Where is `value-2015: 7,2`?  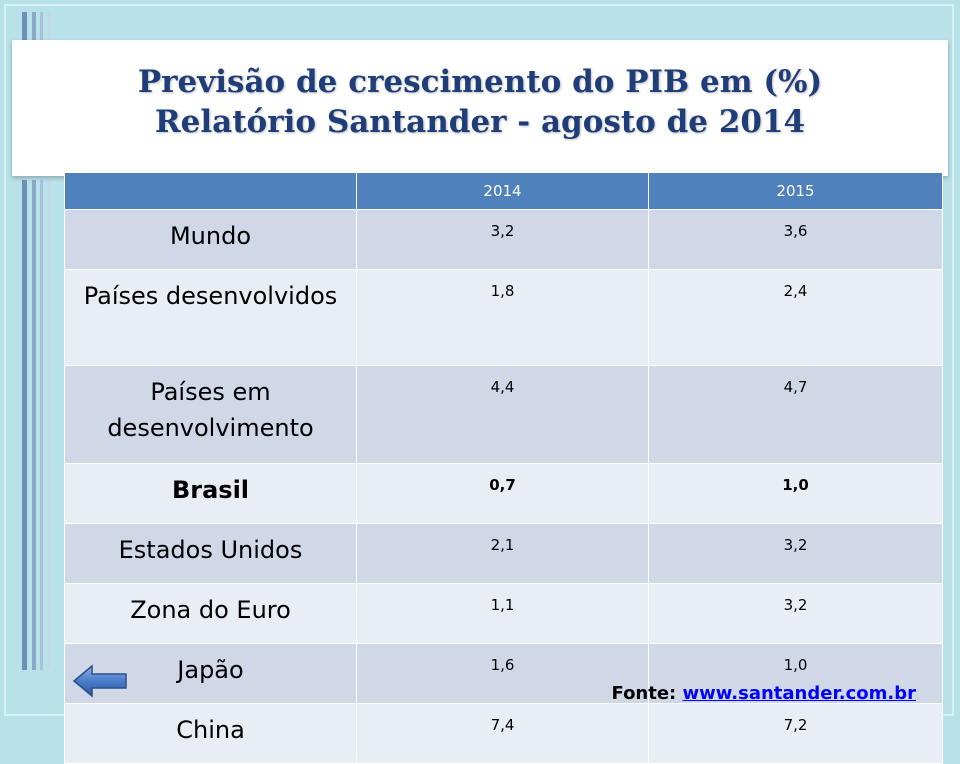 value-2015: 7,2 is located at coordinates (795, 733).